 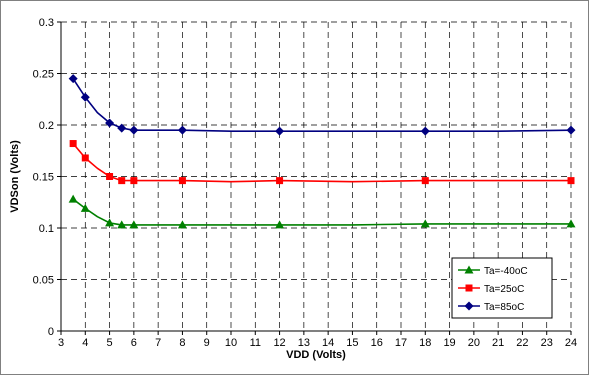 I want to click on x-tick-label: 7, so click(x=158, y=343).